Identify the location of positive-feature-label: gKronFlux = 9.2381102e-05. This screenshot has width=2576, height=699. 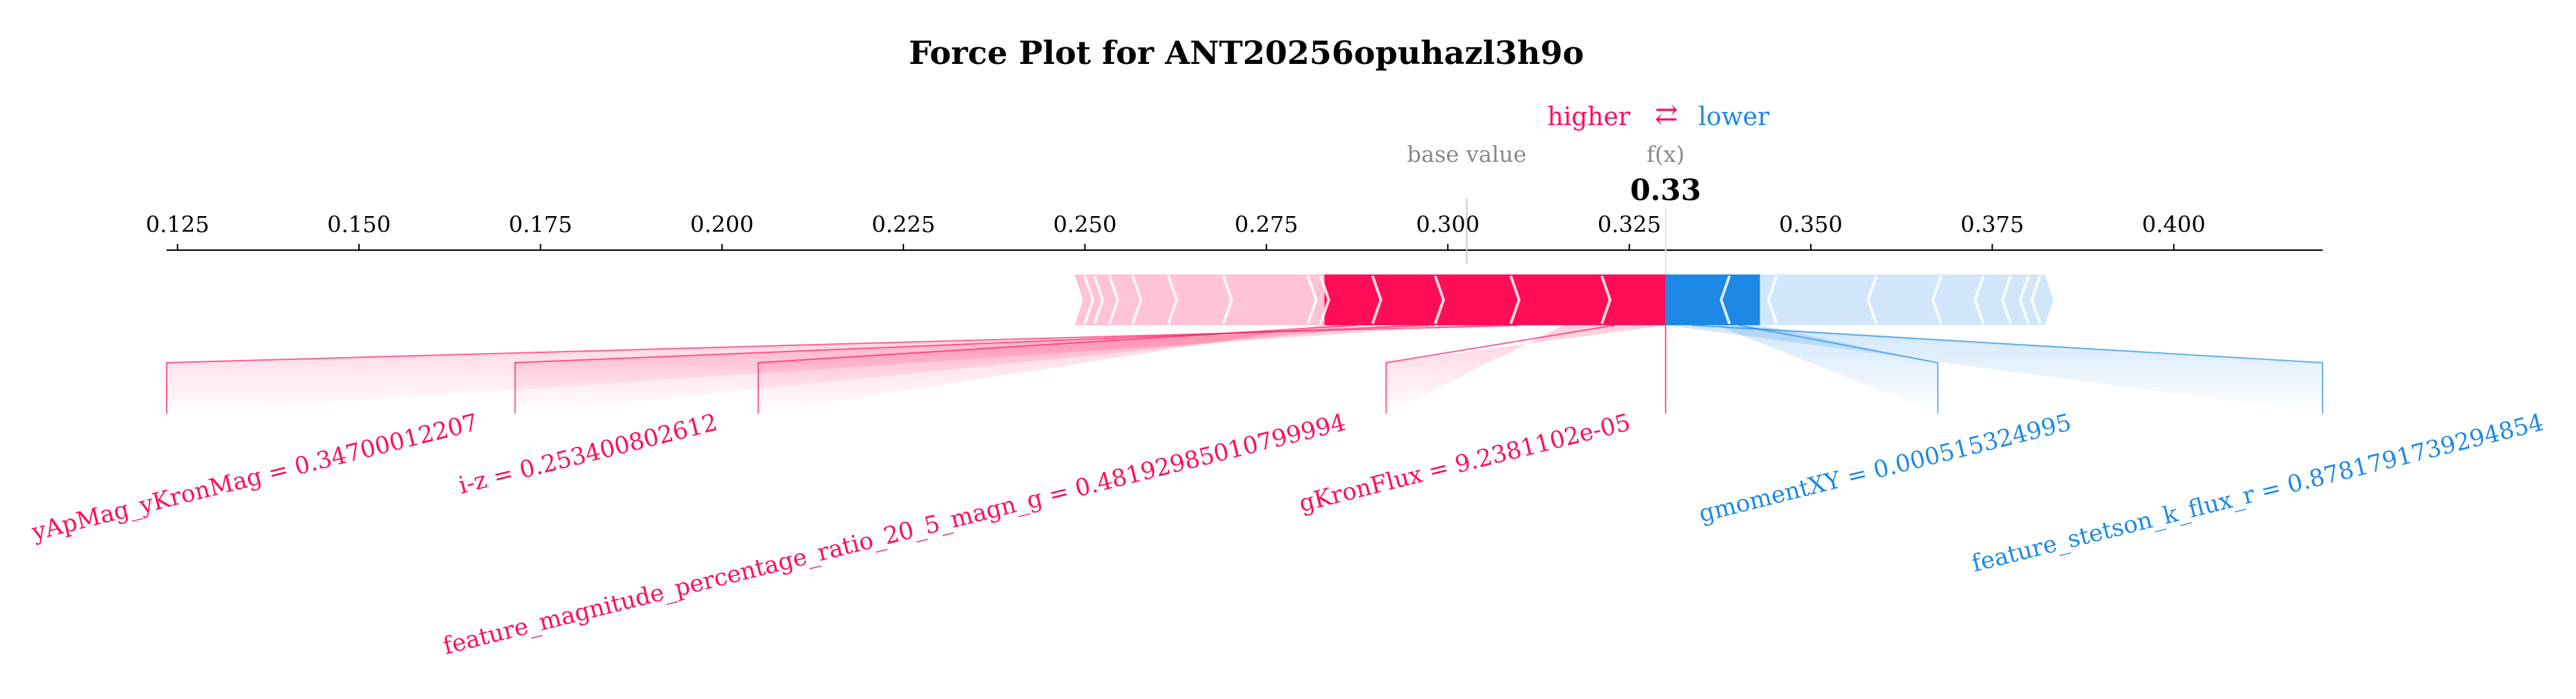
(1464, 463).